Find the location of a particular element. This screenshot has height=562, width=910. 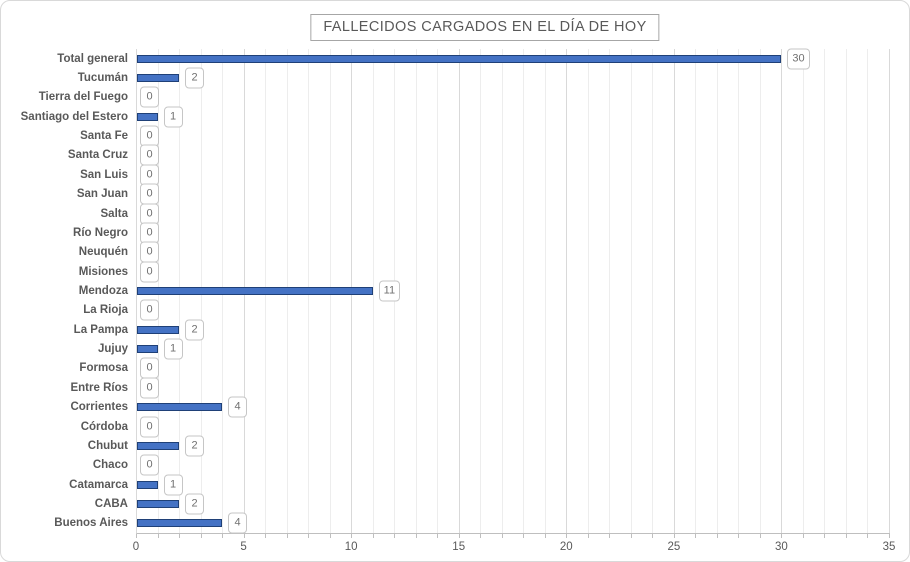

category-label-catamarca: Catamarca is located at coordinates (98, 484).